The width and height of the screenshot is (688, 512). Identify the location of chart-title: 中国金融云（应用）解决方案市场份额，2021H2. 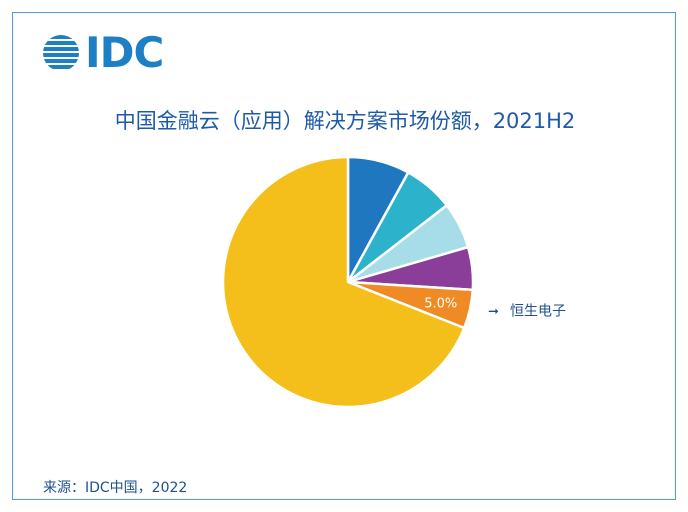
(345, 121).